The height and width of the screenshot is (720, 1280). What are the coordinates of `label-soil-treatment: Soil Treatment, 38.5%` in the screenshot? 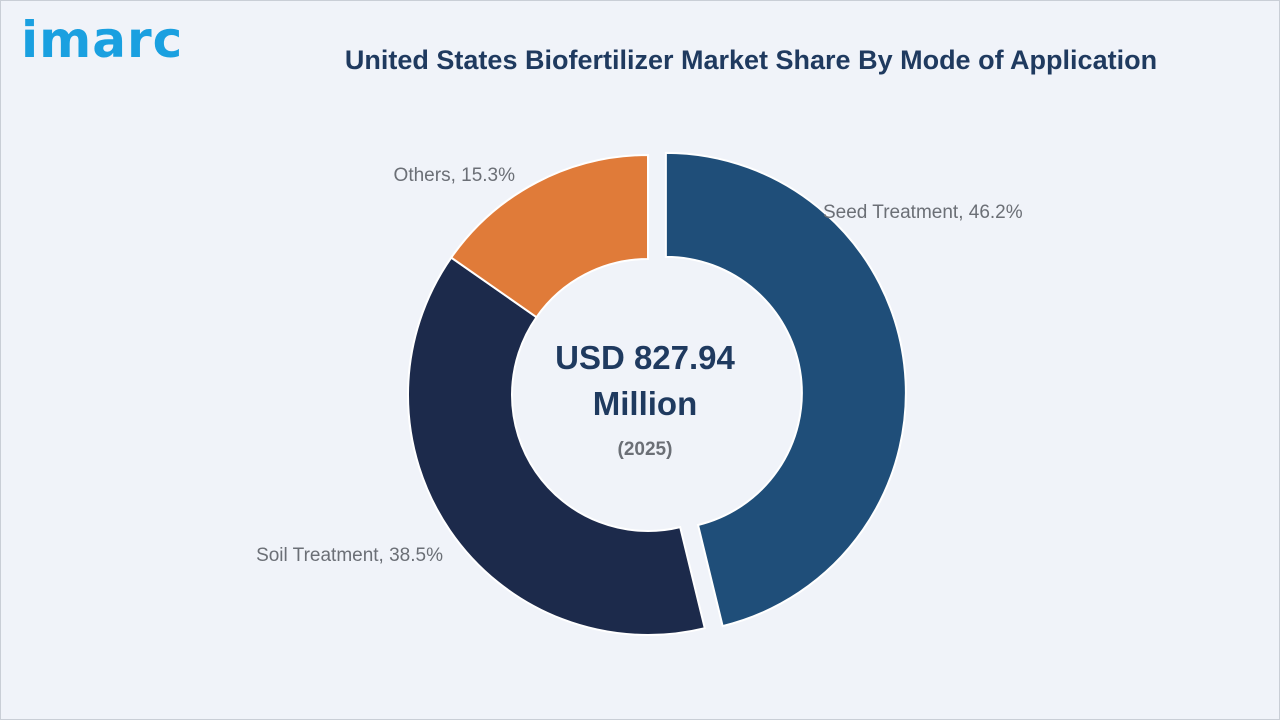 It's located at (349, 555).